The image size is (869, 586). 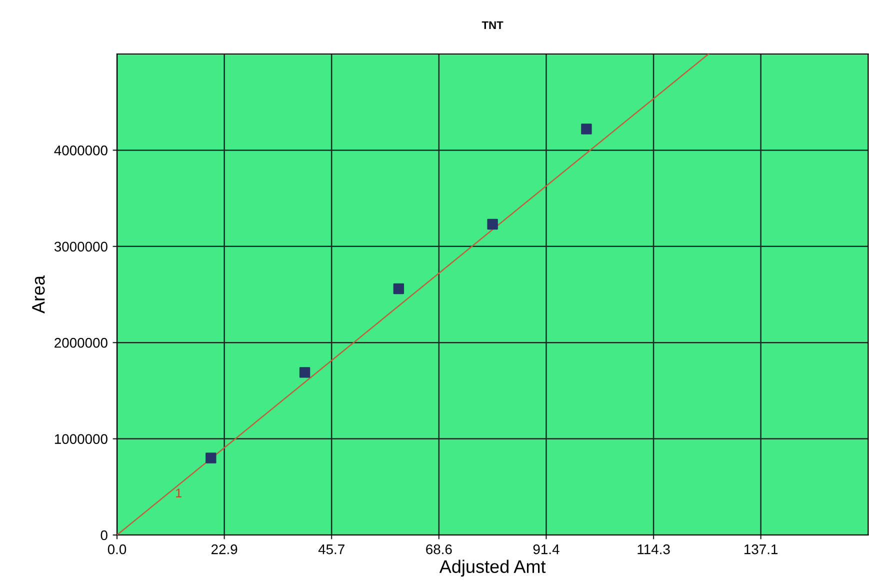 What do you see at coordinates (225, 549) in the screenshot?
I see `x-tick-label: 22.9` at bounding box center [225, 549].